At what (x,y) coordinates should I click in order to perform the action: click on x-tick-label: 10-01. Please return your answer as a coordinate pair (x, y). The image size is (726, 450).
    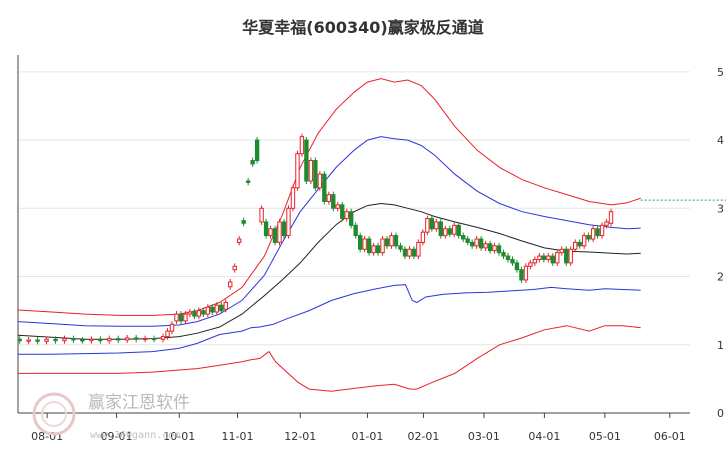
    Looking at the image, I should click on (179, 436).